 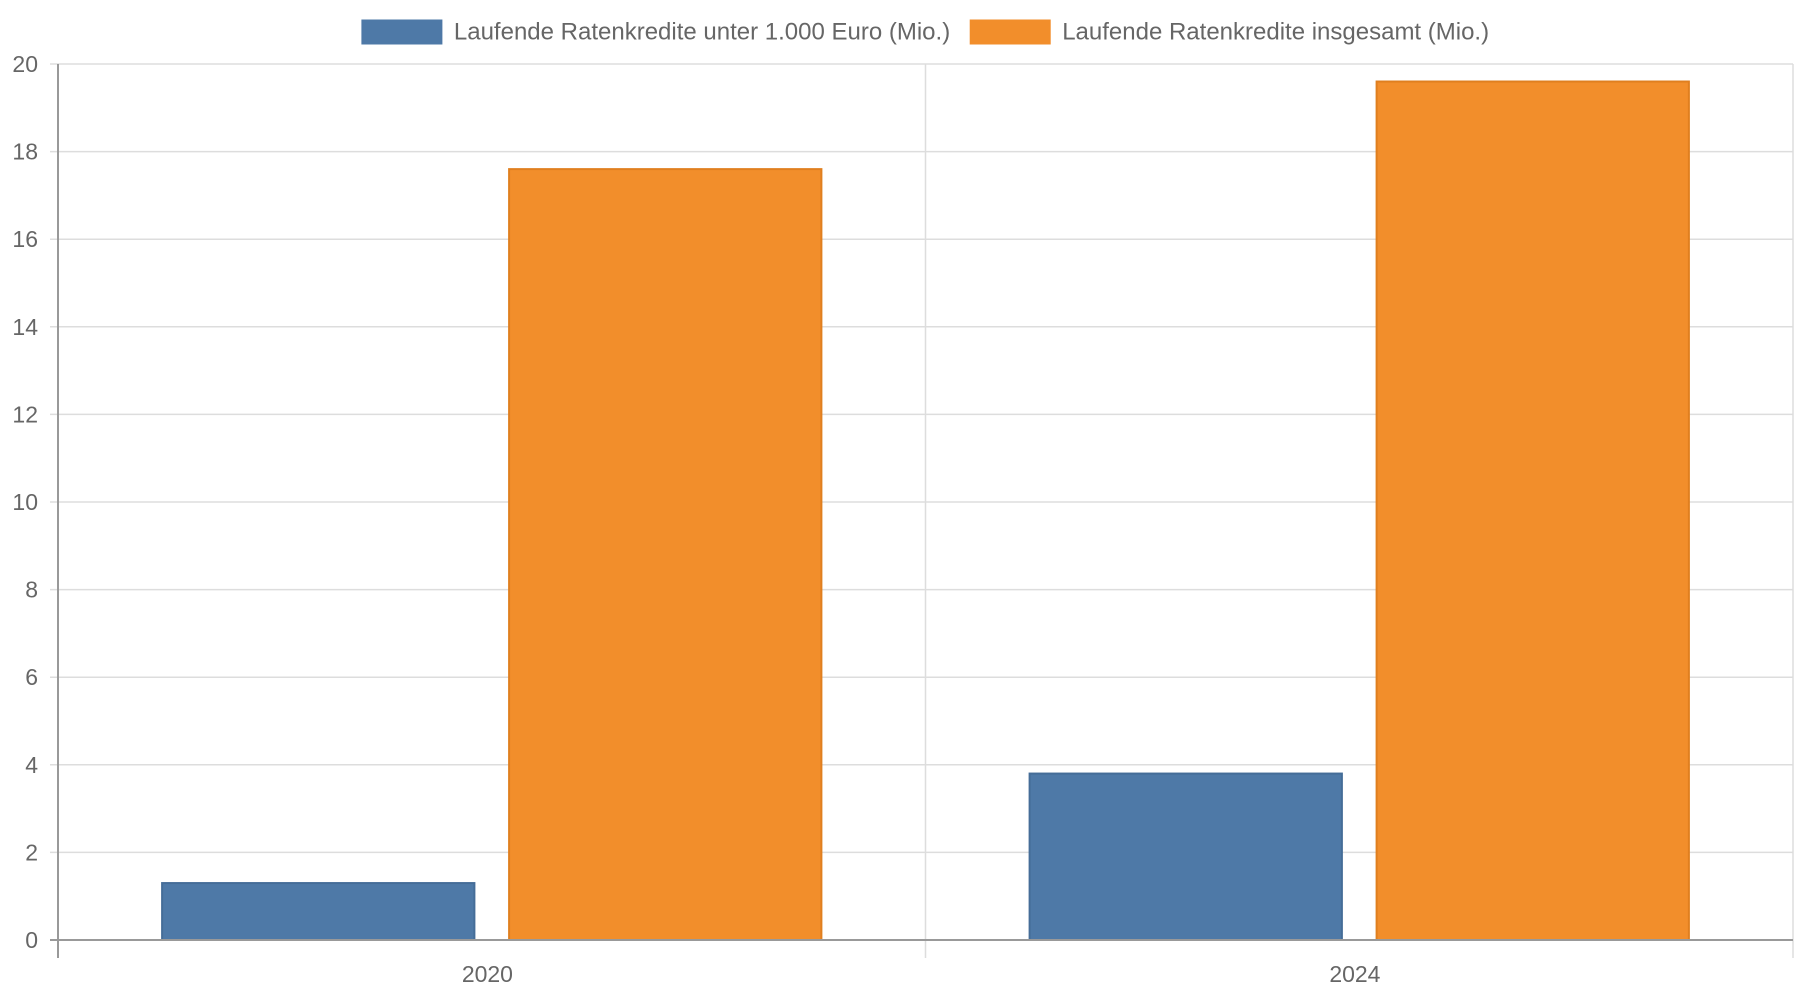 I want to click on y-tick-label: 10, so click(x=25, y=502).